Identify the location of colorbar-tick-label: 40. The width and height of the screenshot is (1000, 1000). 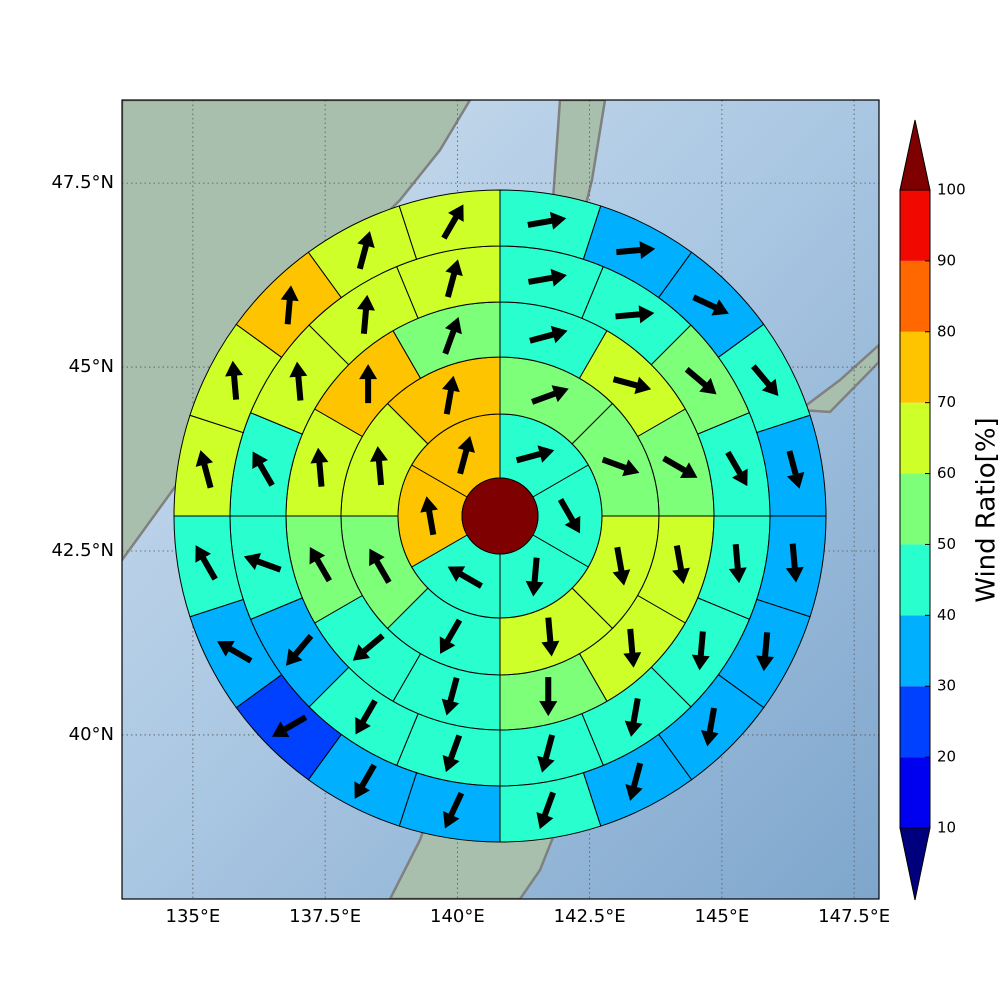
(946, 615).